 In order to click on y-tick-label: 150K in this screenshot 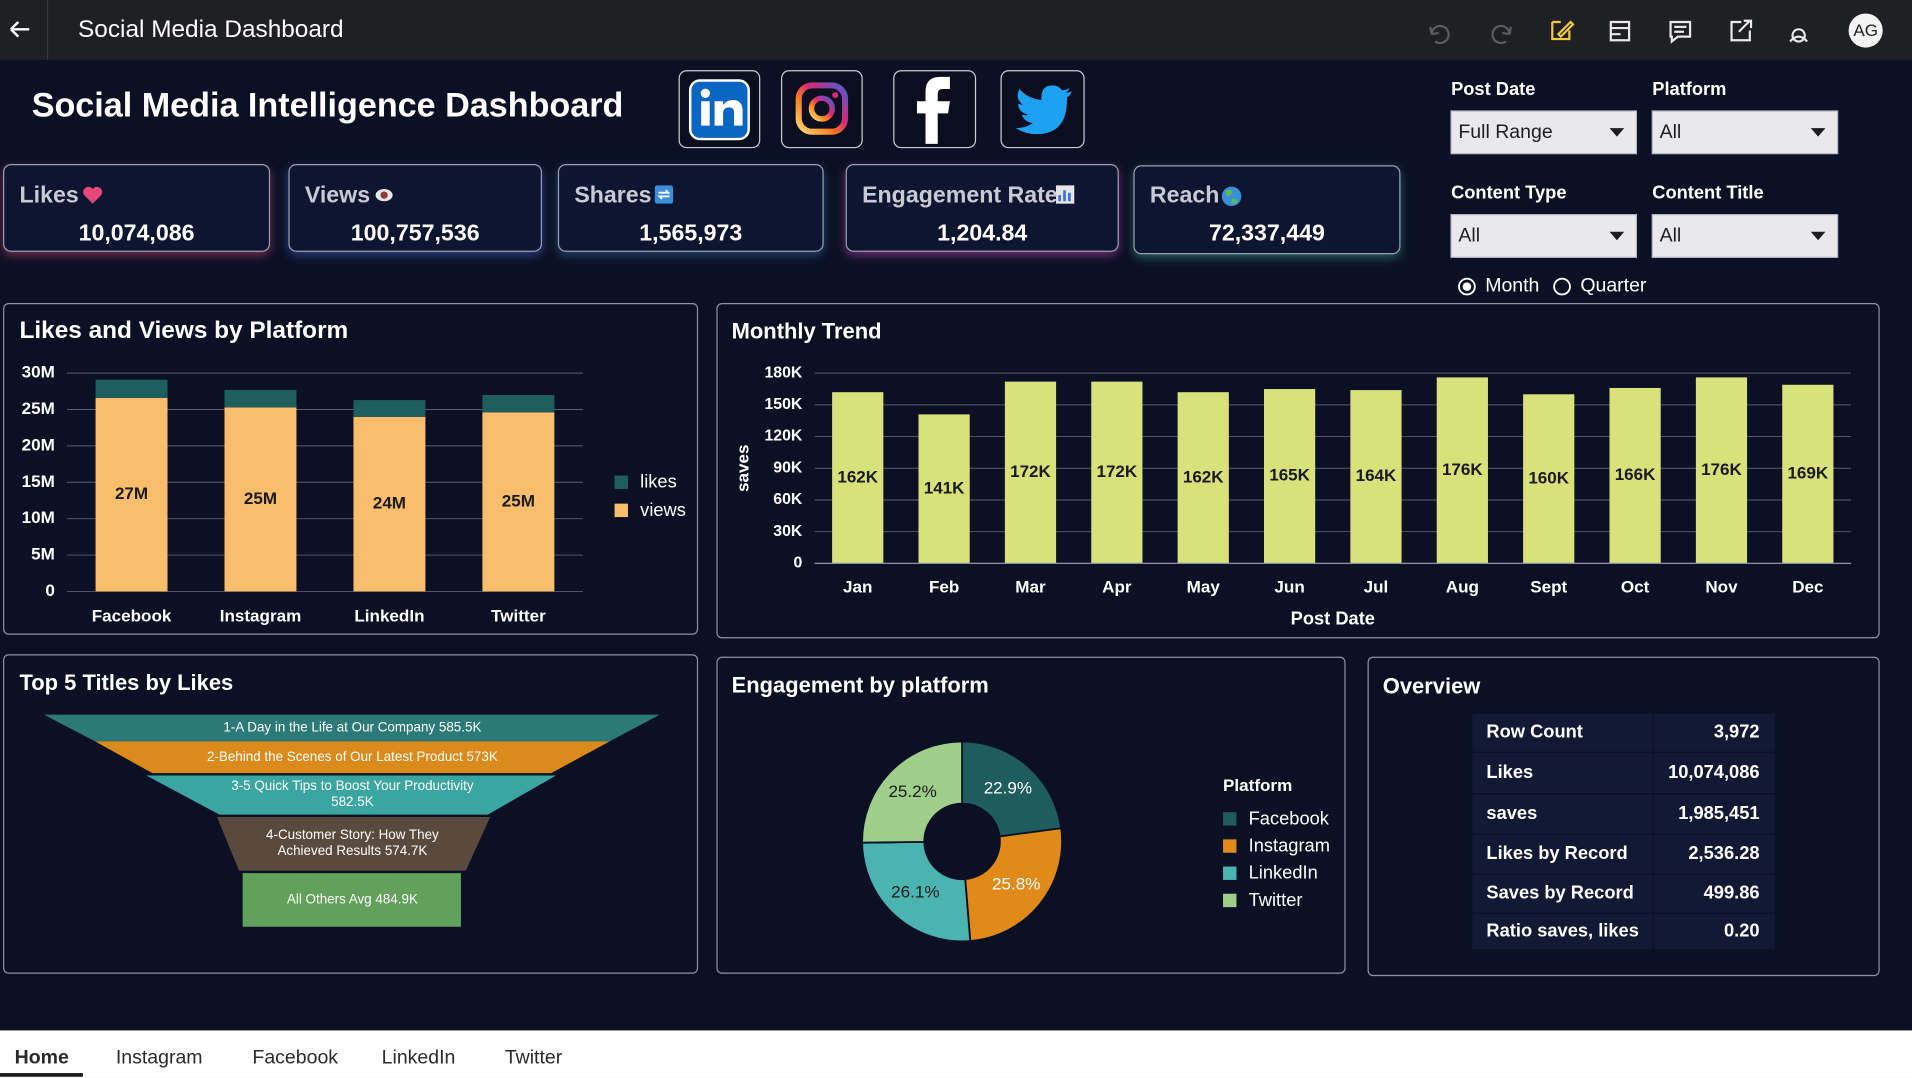, I will do `click(783, 404)`.